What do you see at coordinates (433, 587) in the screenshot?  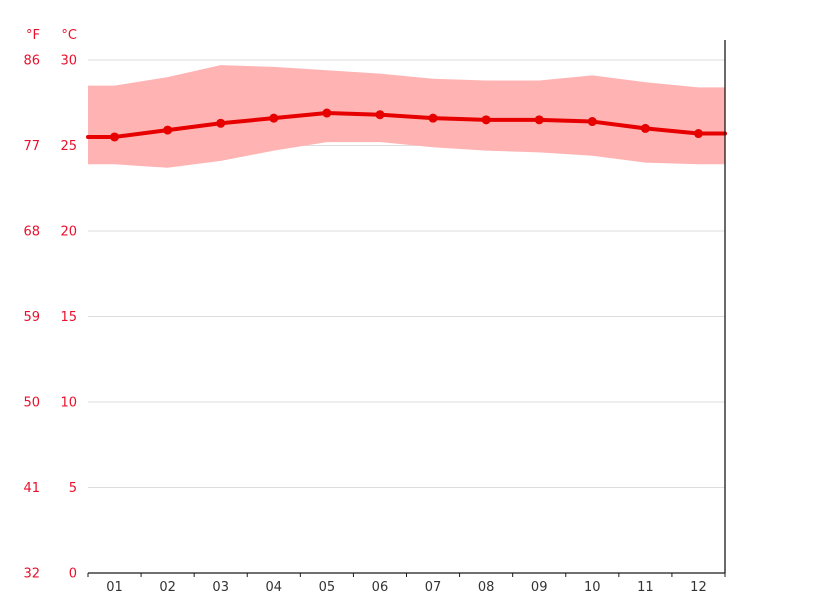 I see `month-tick-label: 07` at bounding box center [433, 587].